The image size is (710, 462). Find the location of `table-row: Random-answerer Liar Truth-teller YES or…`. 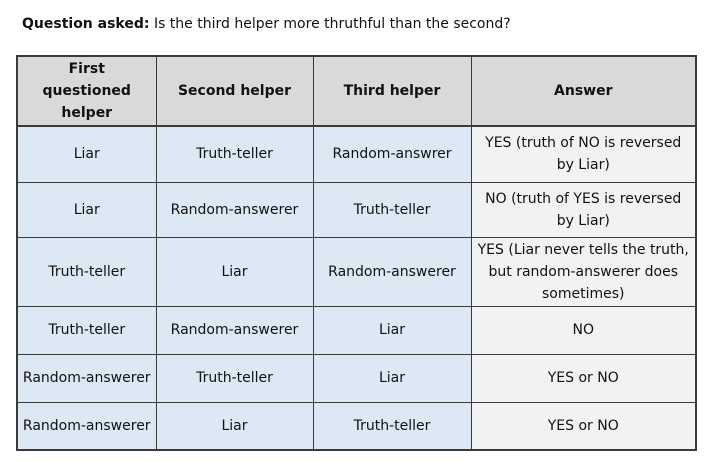

table-row: Random-answerer Liar Truth-teller YES or… is located at coordinates (356, 426).